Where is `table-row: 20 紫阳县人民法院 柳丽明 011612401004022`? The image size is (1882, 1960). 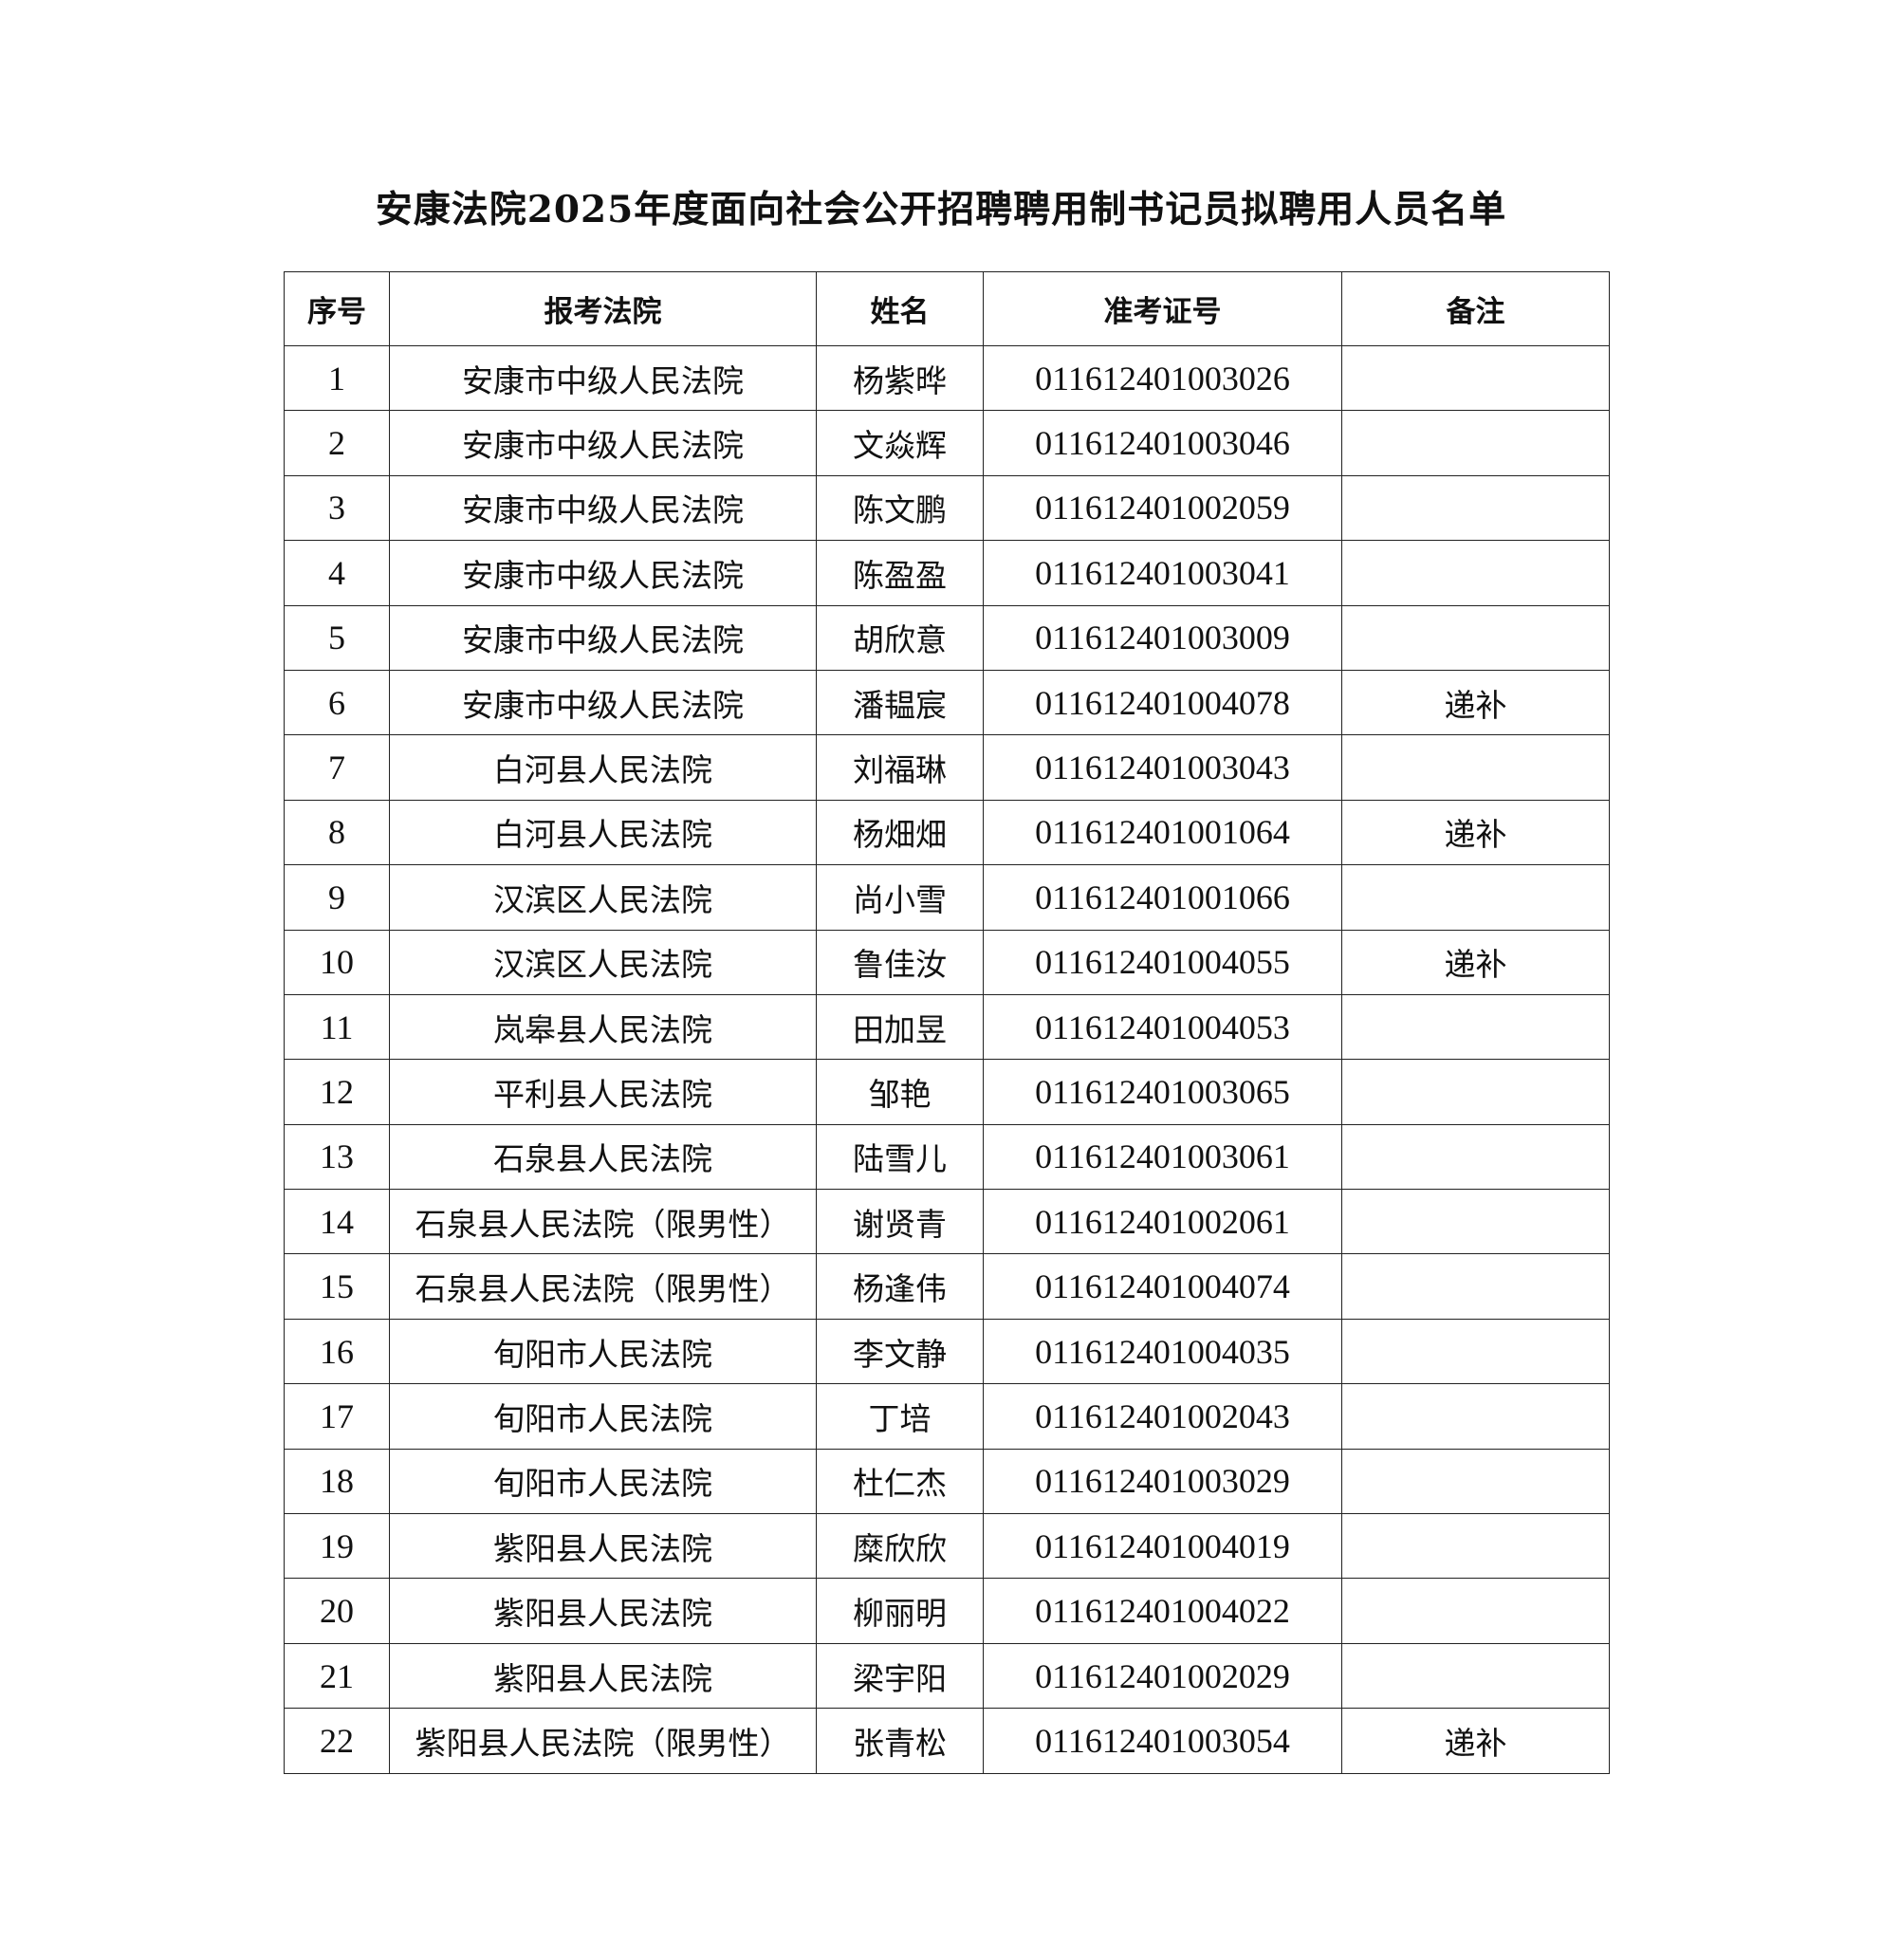
table-row: 20 紫阳县人民法院 柳丽明 011612401004022 is located at coordinates (947, 1611).